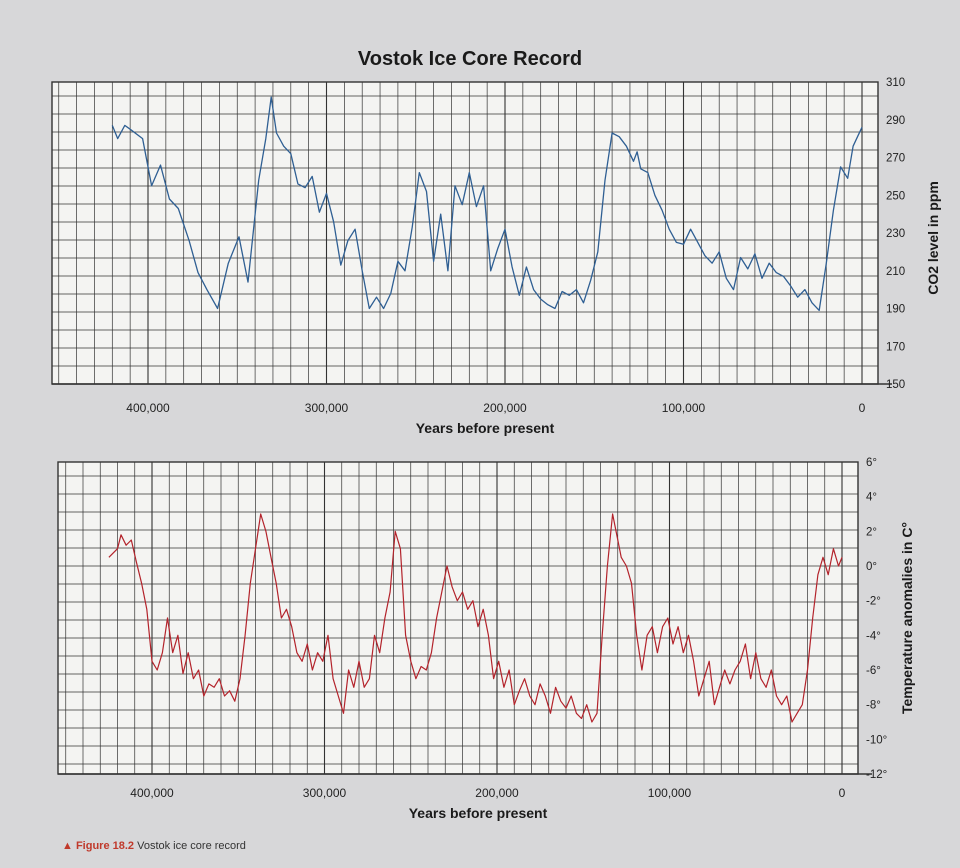  Describe the element at coordinates (873, 671) in the screenshot. I see `y-tick-label: -6°` at that location.